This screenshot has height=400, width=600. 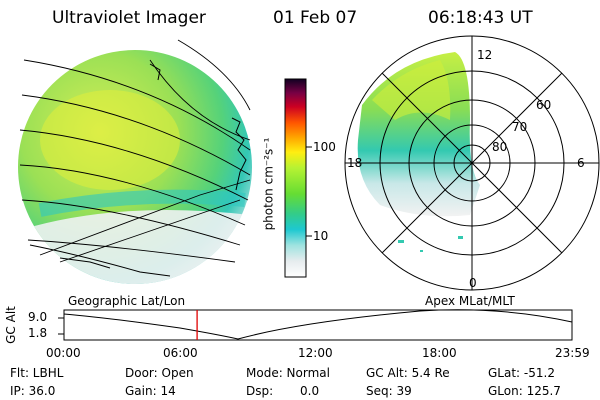 What do you see at coordinates (127, 301) in the screenshot?
I see `geographic-caption: Geographic Lat/Lon` at bounding box center [127, 301].